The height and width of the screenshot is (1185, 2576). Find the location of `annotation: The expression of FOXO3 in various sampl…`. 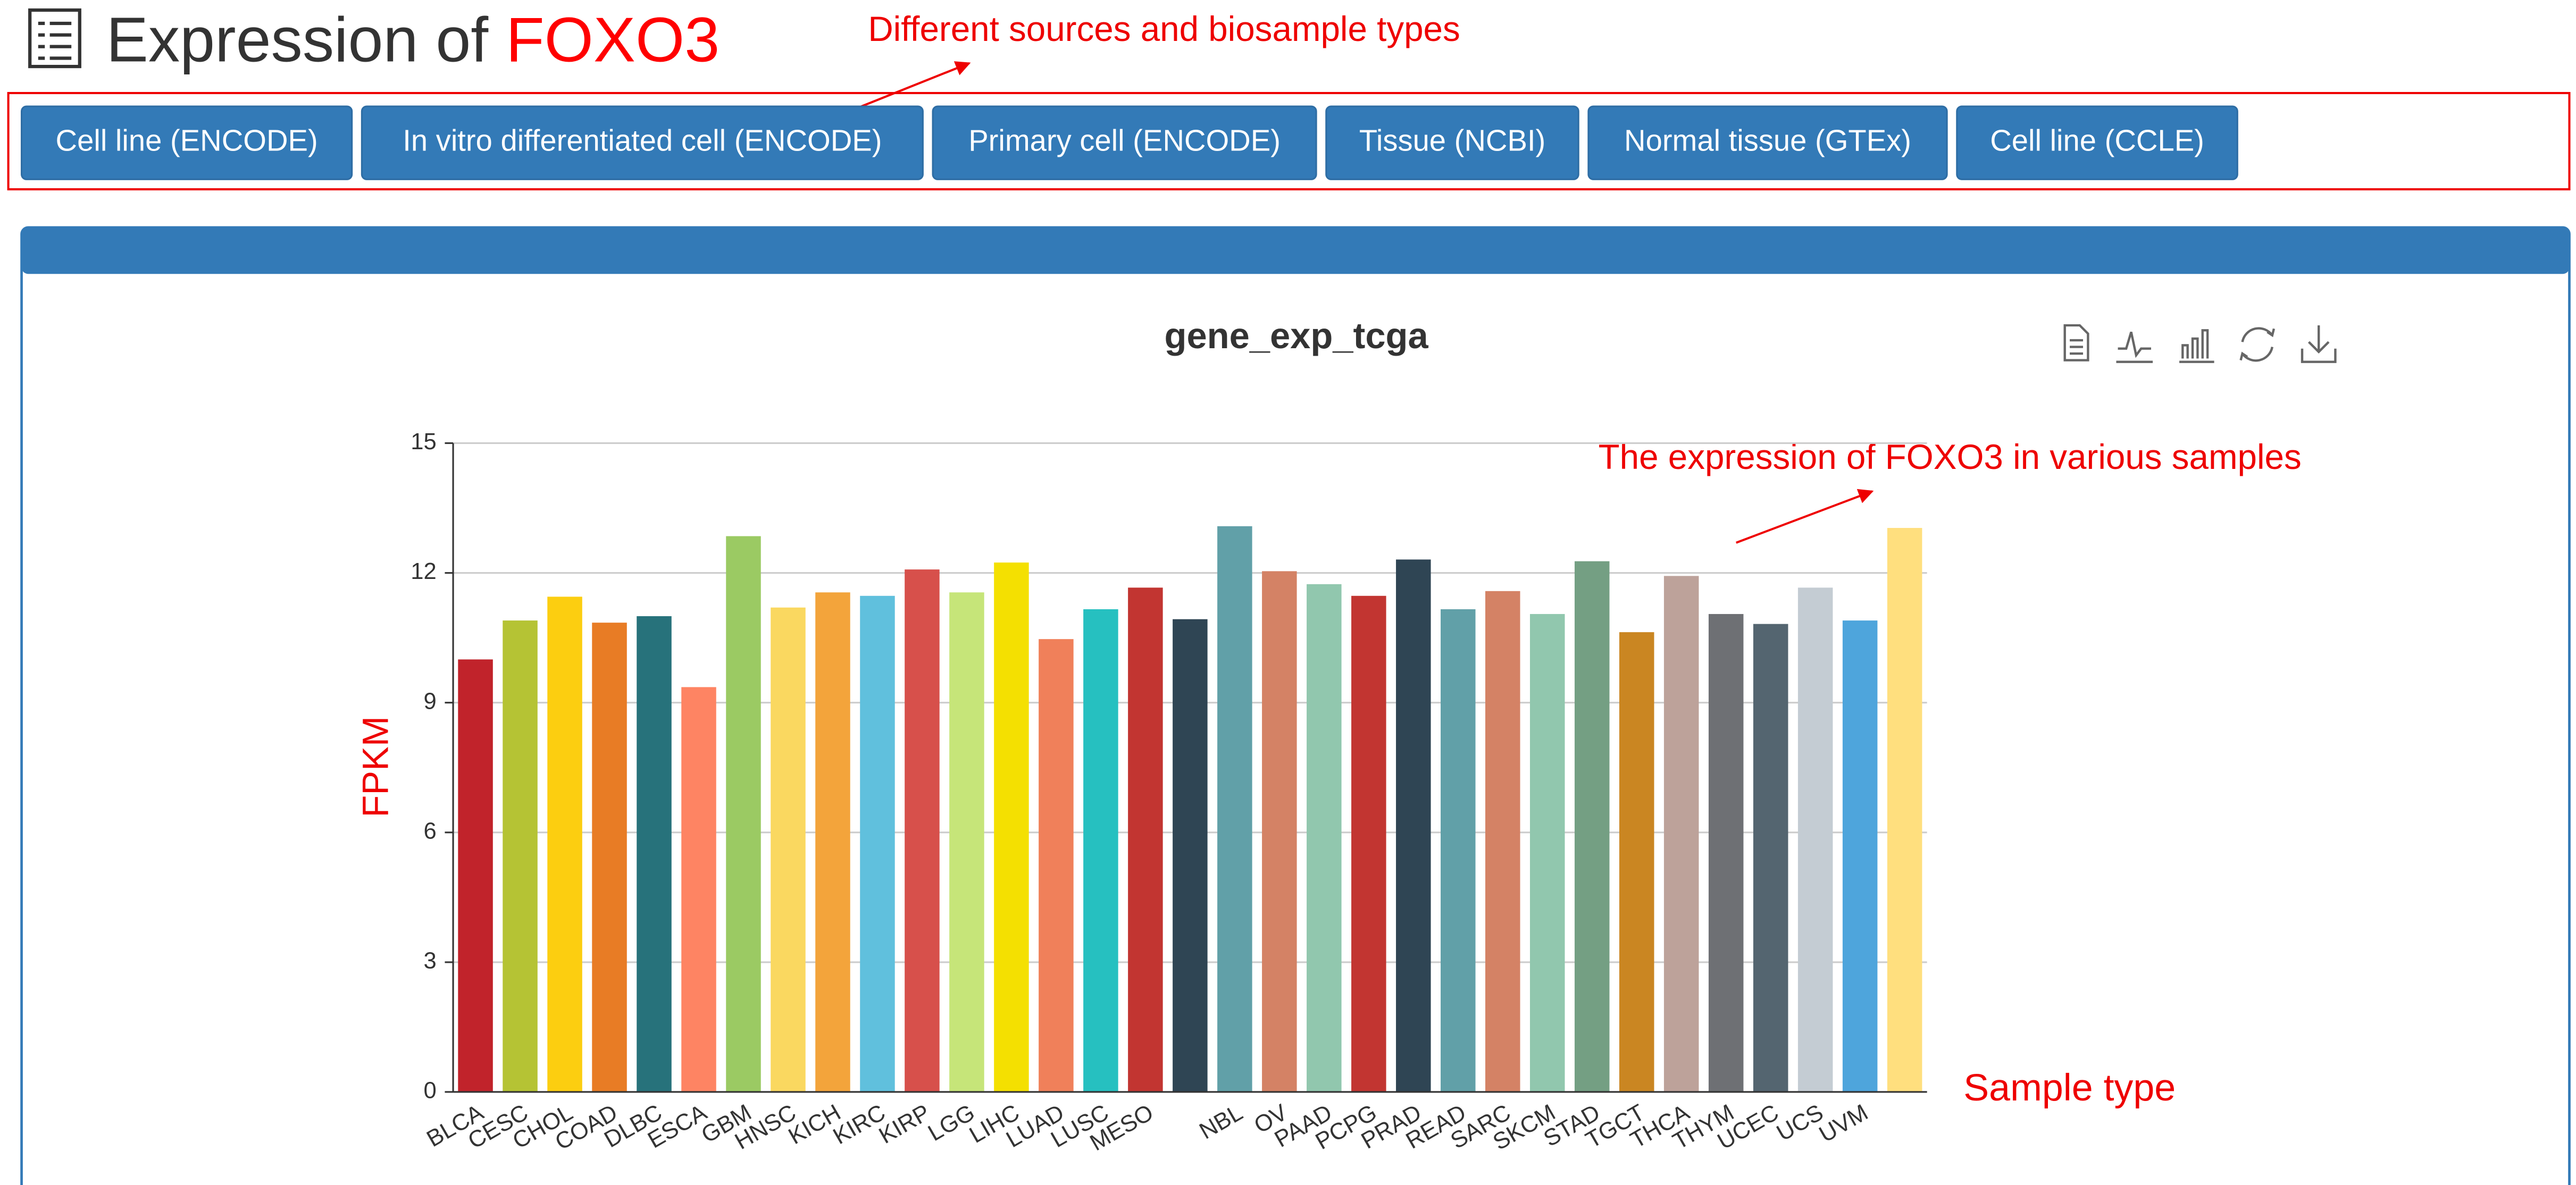

annotation: The expression of FOXO3 in various sampl… is located at coordinates (1950, 457).